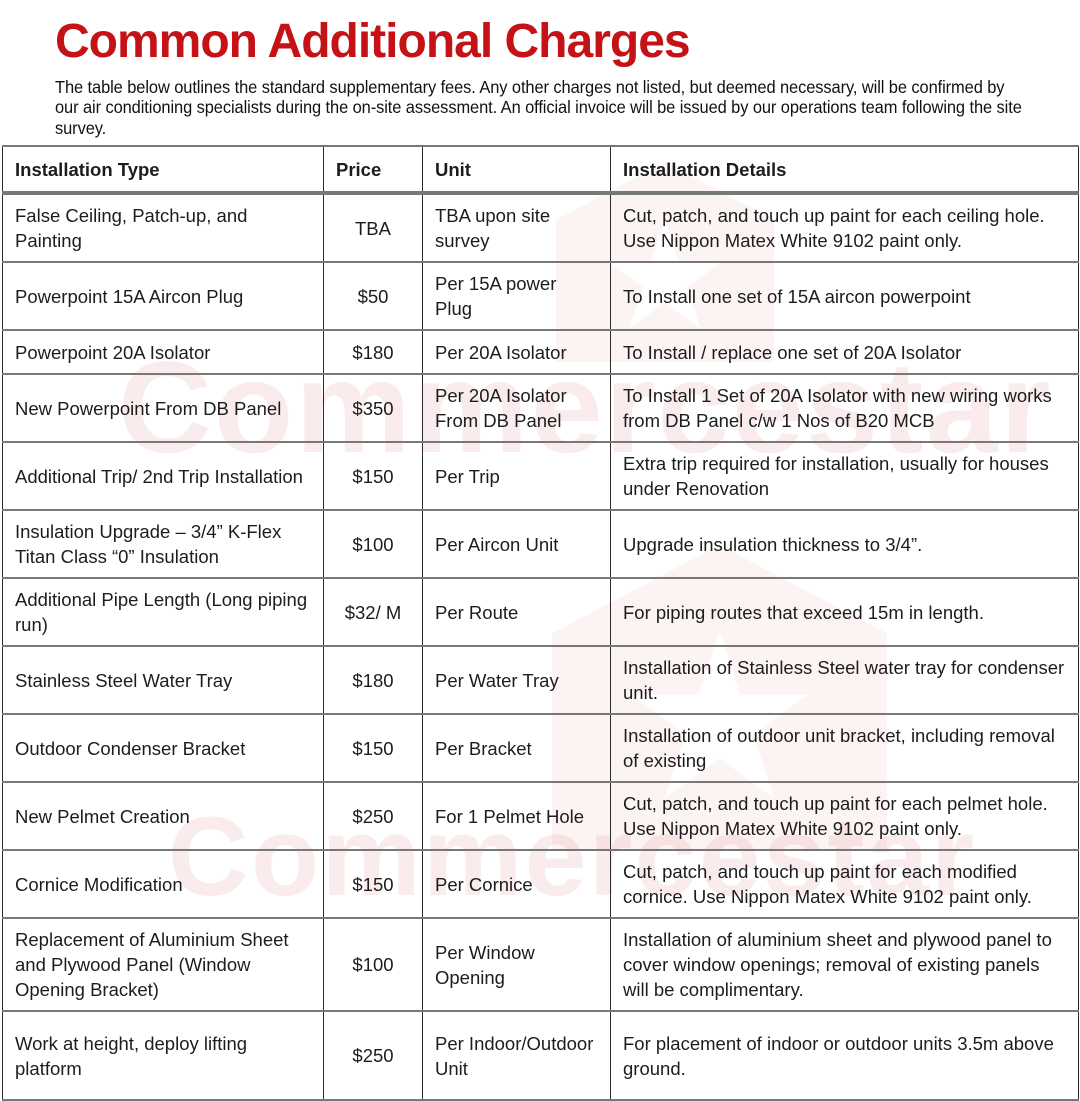  Describe the element at coordinates (516, 296) in the screenshot. I see `cell-unit: Per 15A power Plug` at that location.